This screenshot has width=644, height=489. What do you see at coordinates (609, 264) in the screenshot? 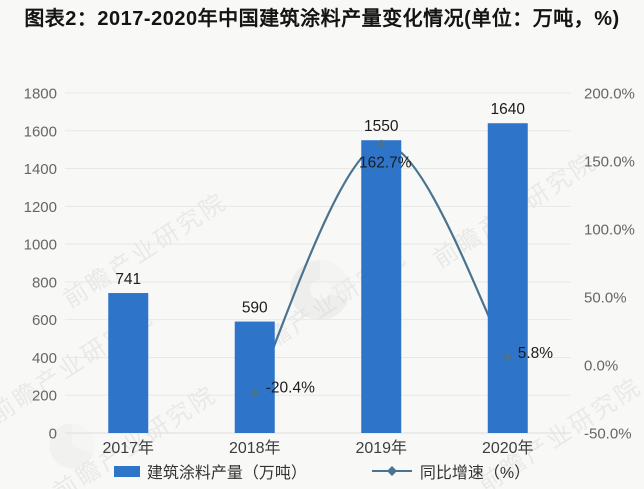
I see `right-axis-ticks: 200.0% 150.0% 100.0% 50.0% 0.0% -50.0%` at bounding box center [609, 264].